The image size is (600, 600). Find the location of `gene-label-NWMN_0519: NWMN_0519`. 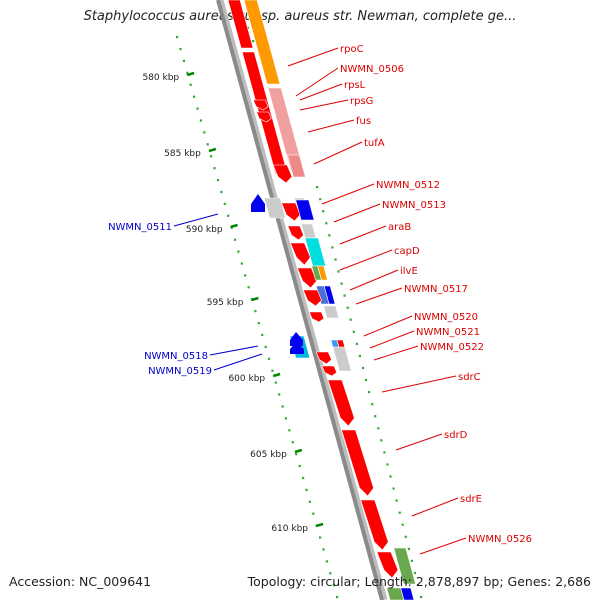

gene-label-NWMN_0519: NWMN_0519 is located at coordinates (205, 365).